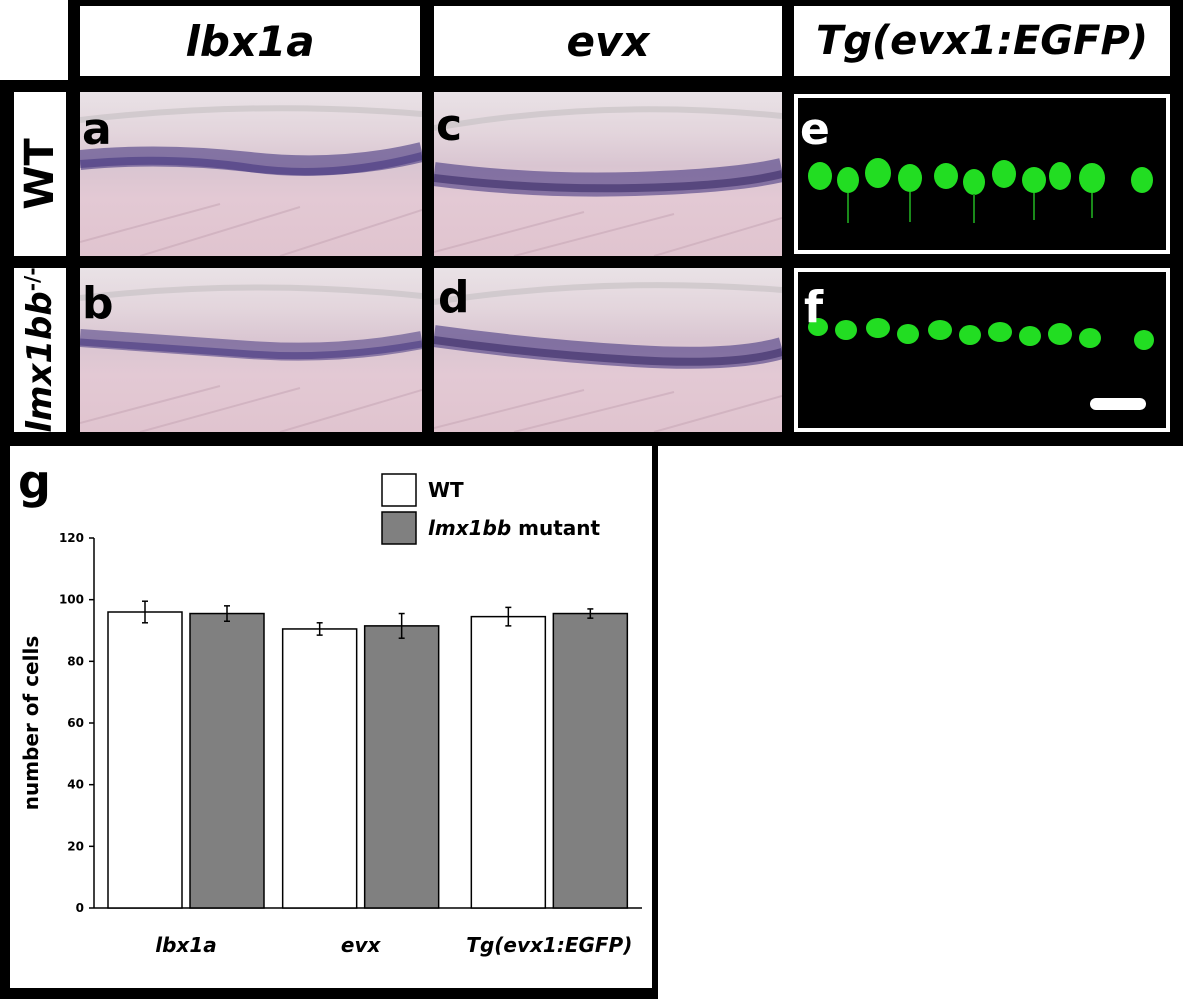 This screenshot has width=1183, height=999. What do you see at coordinates (399, 528) in the screenshot?
I see `legend-swatch-mutant` at bounding box center [399, 528].